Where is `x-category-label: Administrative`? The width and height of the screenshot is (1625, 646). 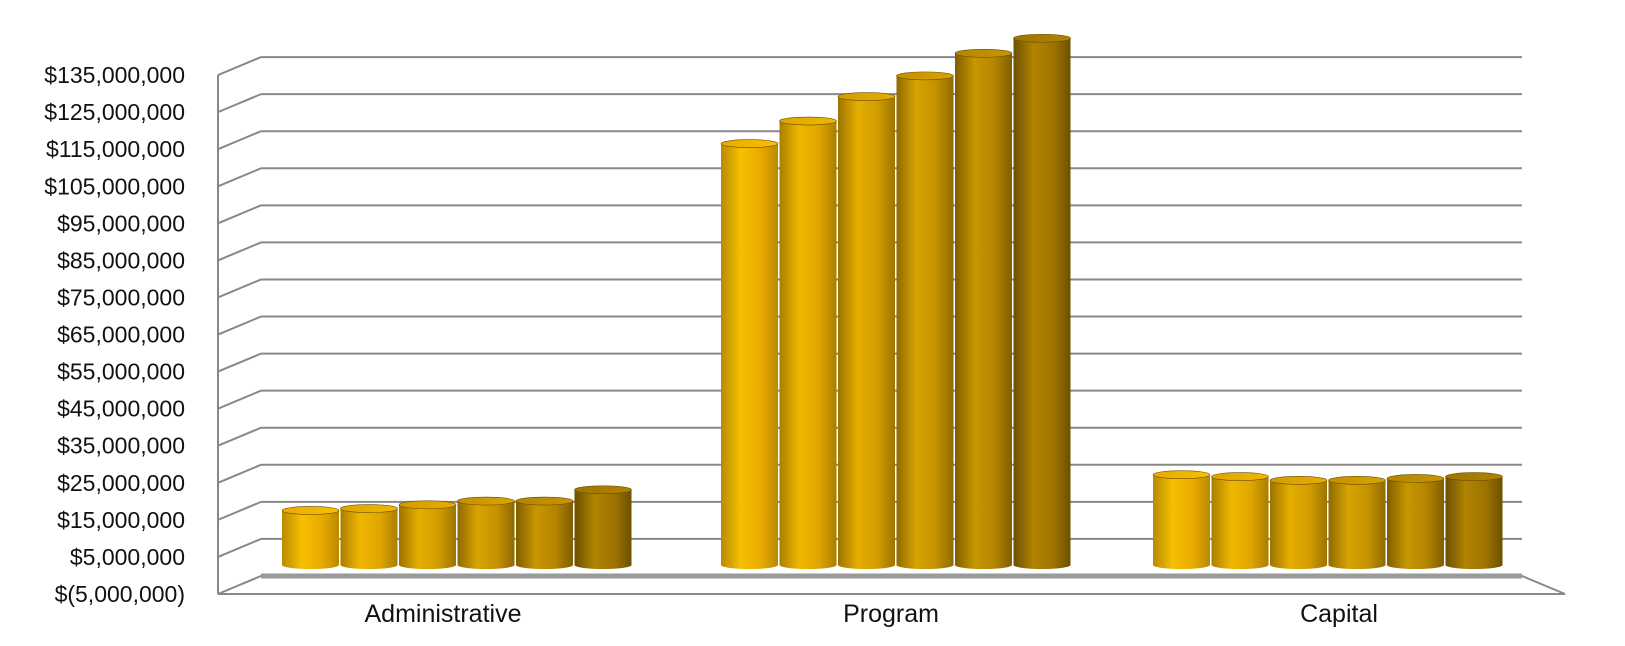 x-category-label: Administrative is located at coordinates (443, 614).